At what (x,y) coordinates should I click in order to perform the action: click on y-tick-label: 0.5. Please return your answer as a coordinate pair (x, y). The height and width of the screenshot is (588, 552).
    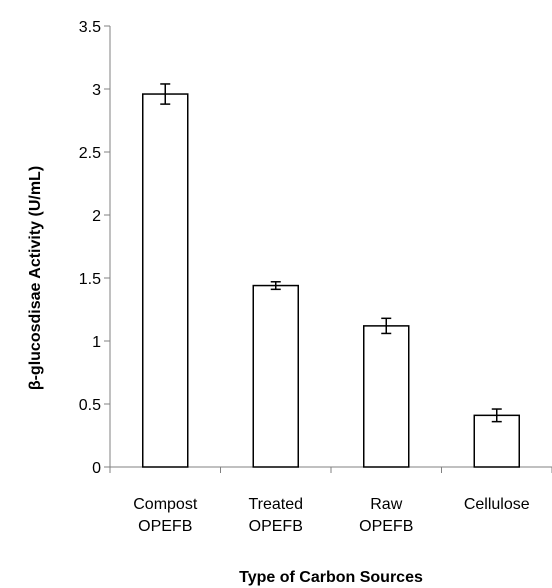
    Looking at the image, I should click on (90, 405).